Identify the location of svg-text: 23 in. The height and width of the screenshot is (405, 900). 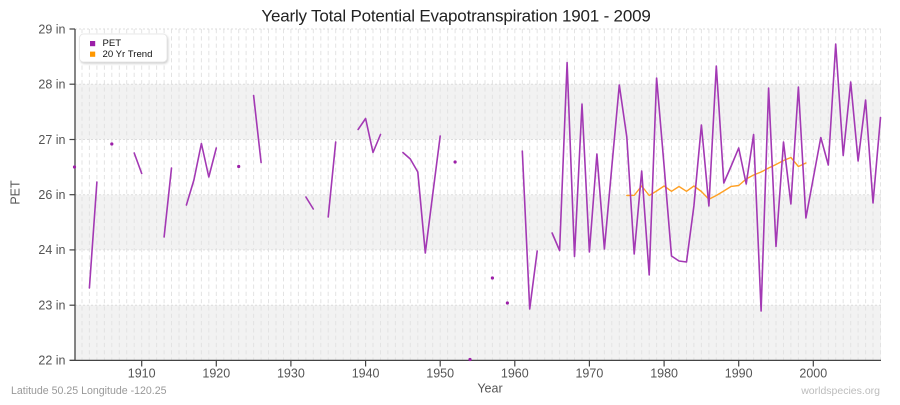
(51, 306).